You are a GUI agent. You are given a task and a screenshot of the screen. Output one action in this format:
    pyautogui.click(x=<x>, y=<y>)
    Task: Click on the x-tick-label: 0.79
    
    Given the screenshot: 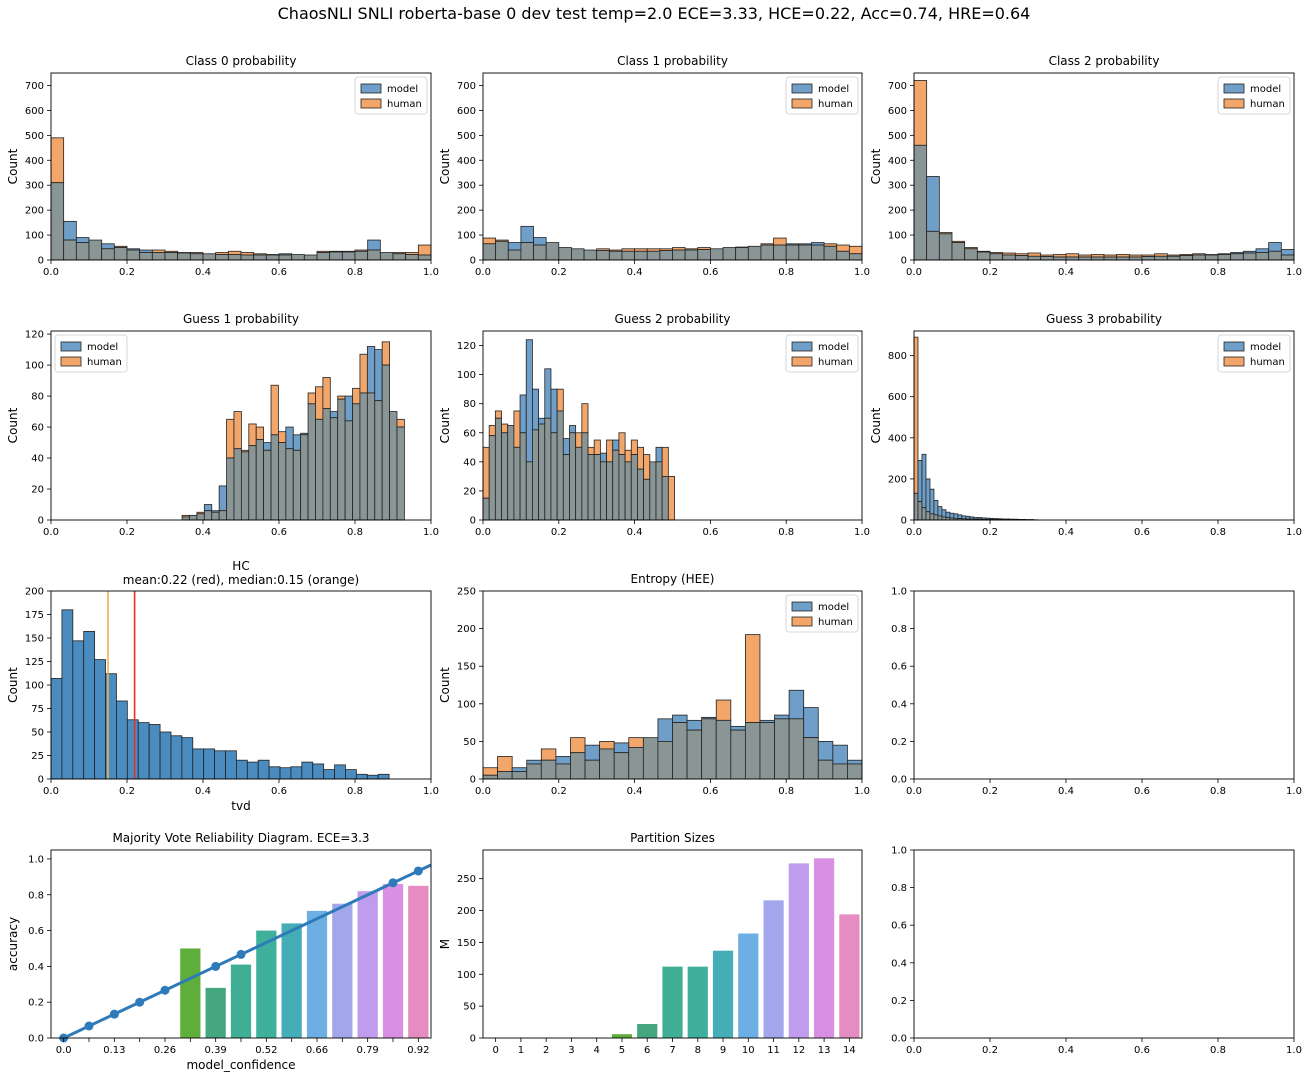 What is the action you would take?
    pyautogui.click(x=368, y=1050)
    